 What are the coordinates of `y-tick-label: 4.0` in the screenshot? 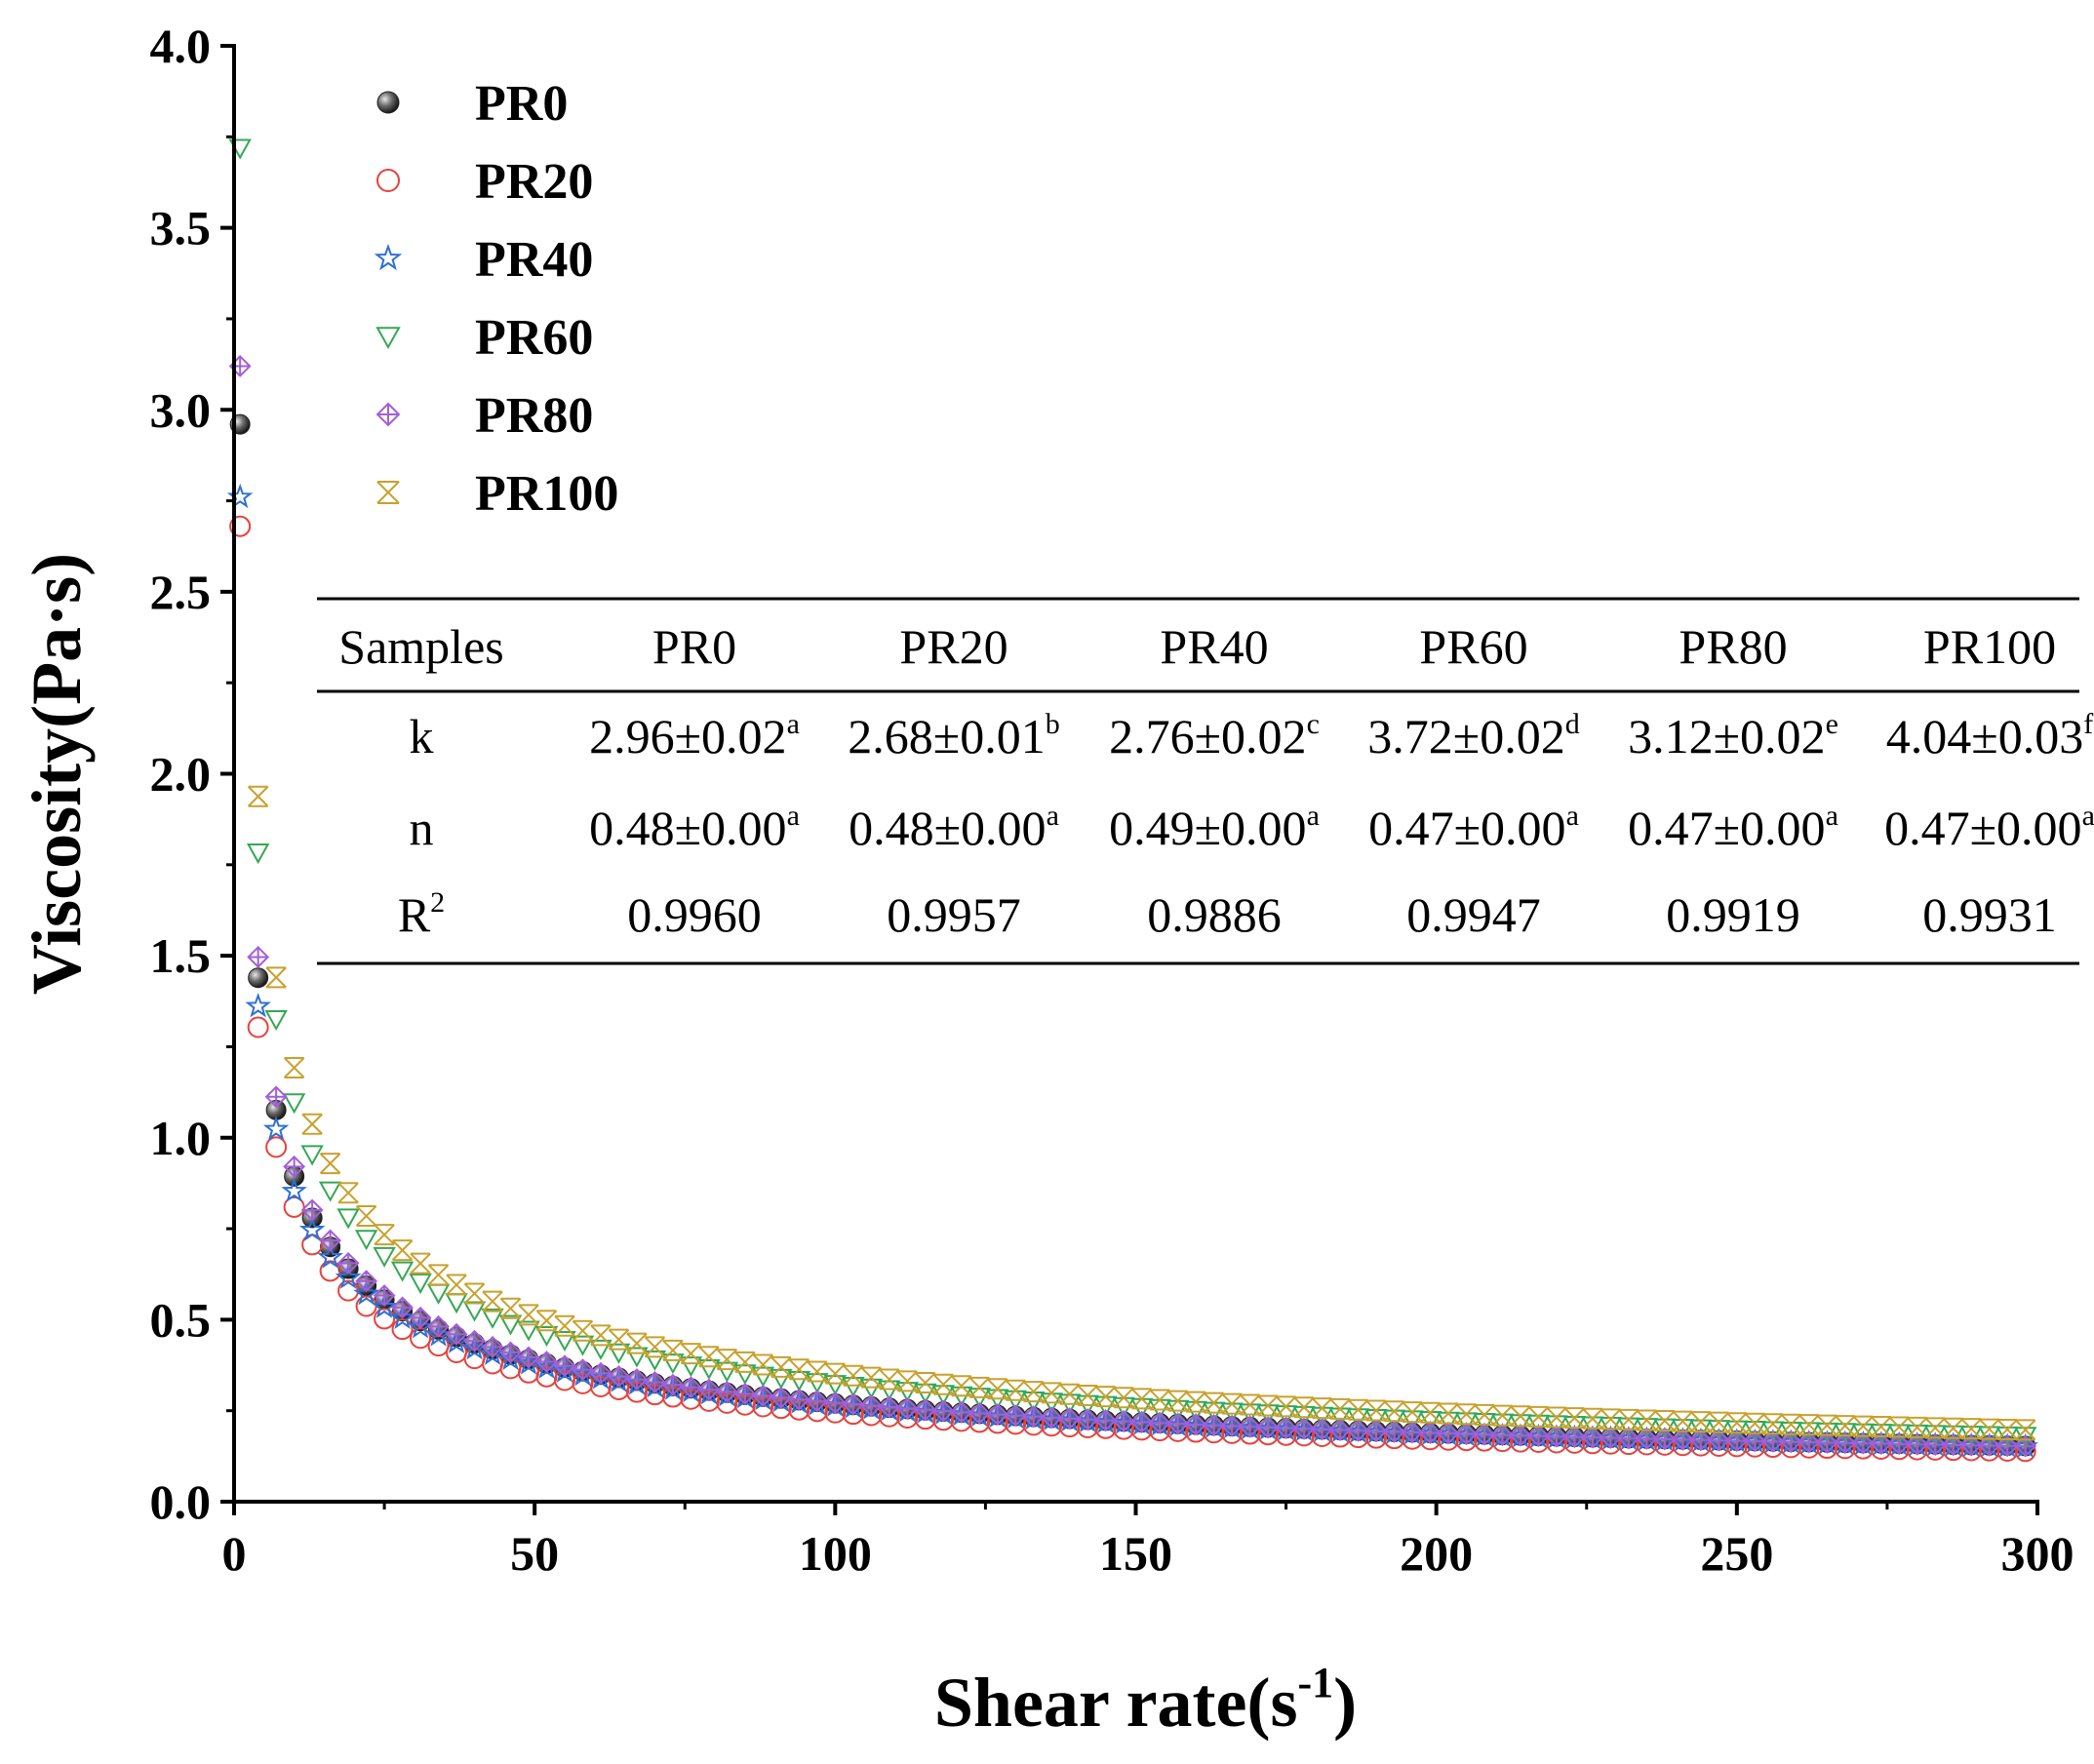 It's located at (181, 46).